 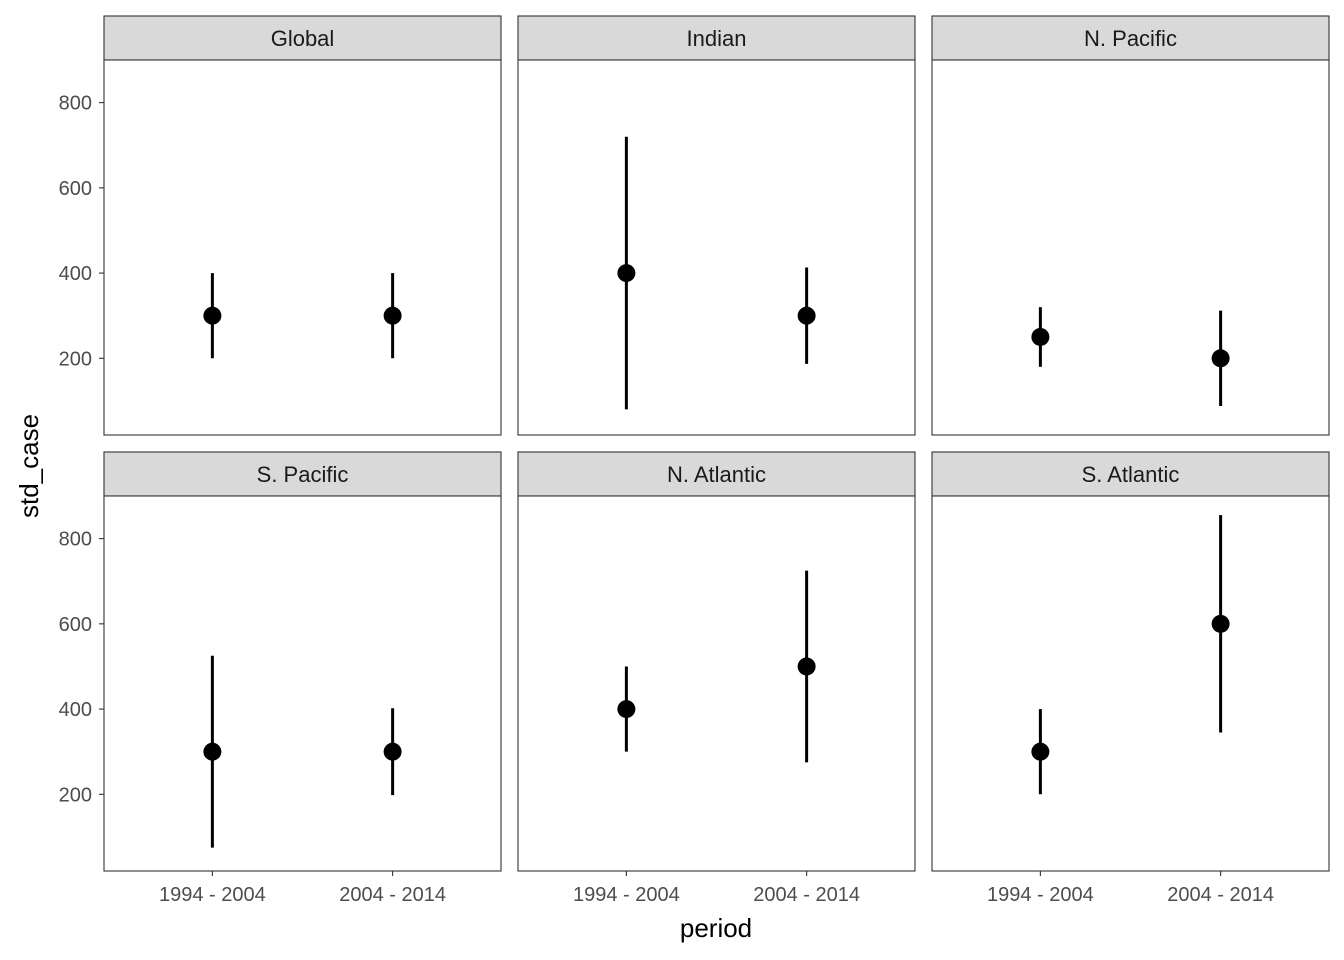 What do you see at coordinates (716, 928) in the screenshot?
I see `x-axis-title: period` at bounding box center [716, 928].